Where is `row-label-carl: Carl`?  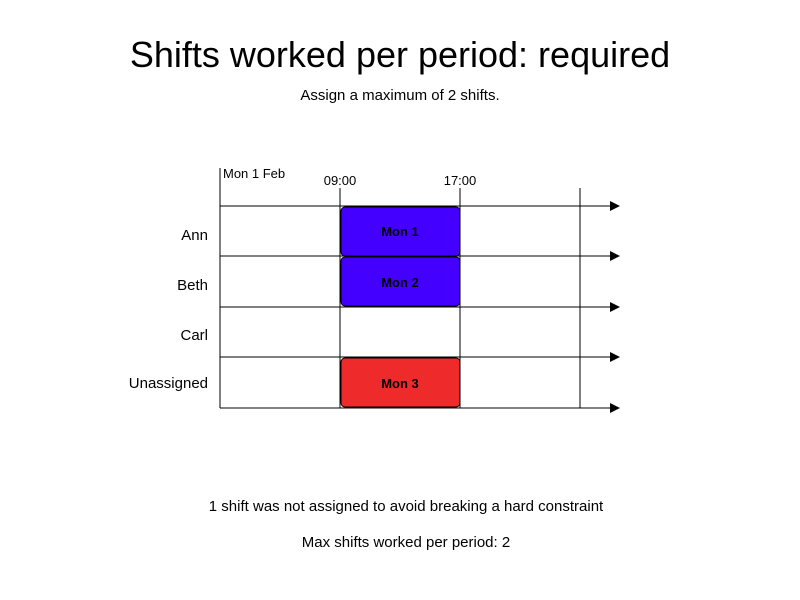
row-label-carl: Carl is located at coordinates (194, 335).